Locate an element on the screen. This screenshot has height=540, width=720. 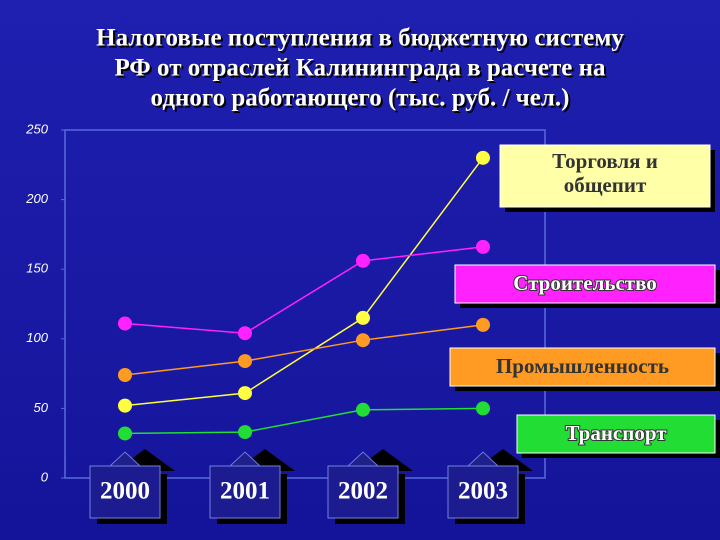
x-tick-label: 2000 is located at coordinates (125, 491).